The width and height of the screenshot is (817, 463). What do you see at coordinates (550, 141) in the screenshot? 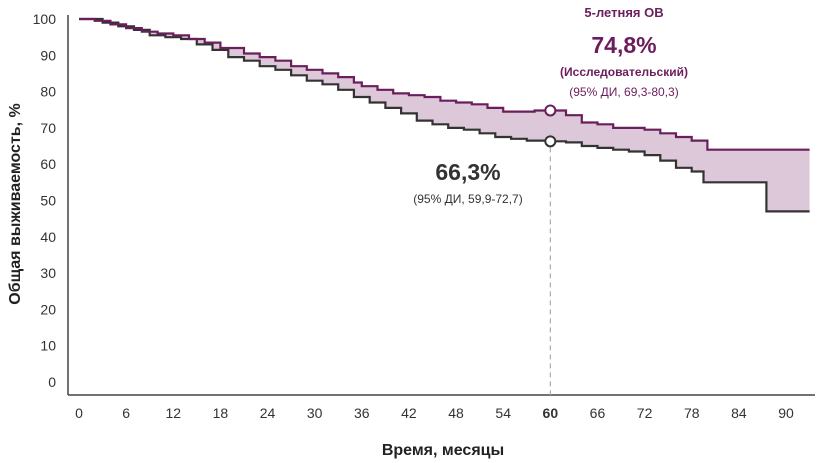
I see `marker-control` at bounding box center [550, 141].